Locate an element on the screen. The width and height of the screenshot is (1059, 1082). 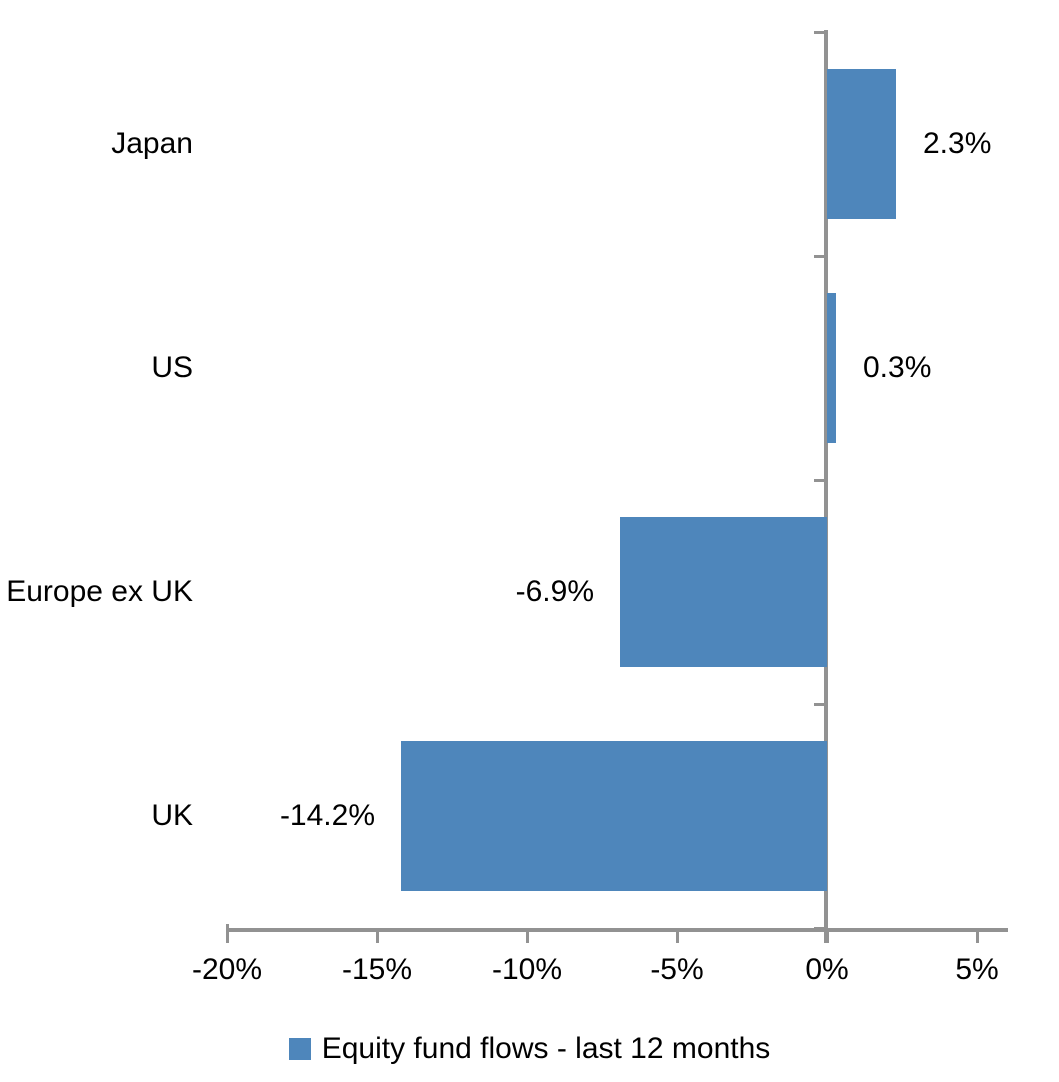
x-axis-tick-label: -15% is located at coordinates (377, 969).